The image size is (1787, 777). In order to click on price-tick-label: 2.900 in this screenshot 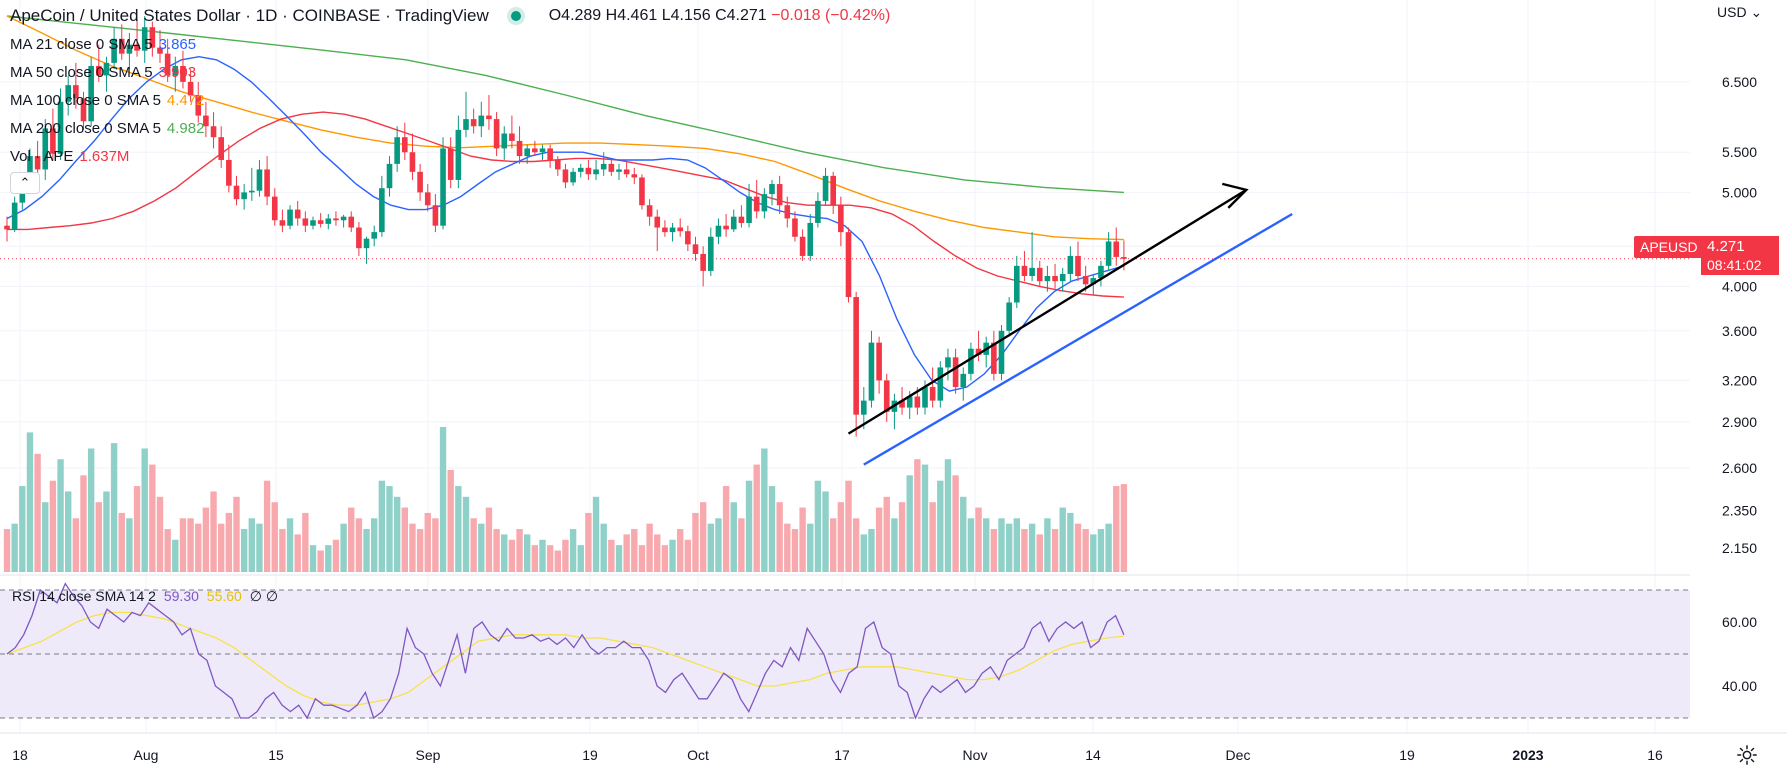, I will do `click(1739, 422)`.